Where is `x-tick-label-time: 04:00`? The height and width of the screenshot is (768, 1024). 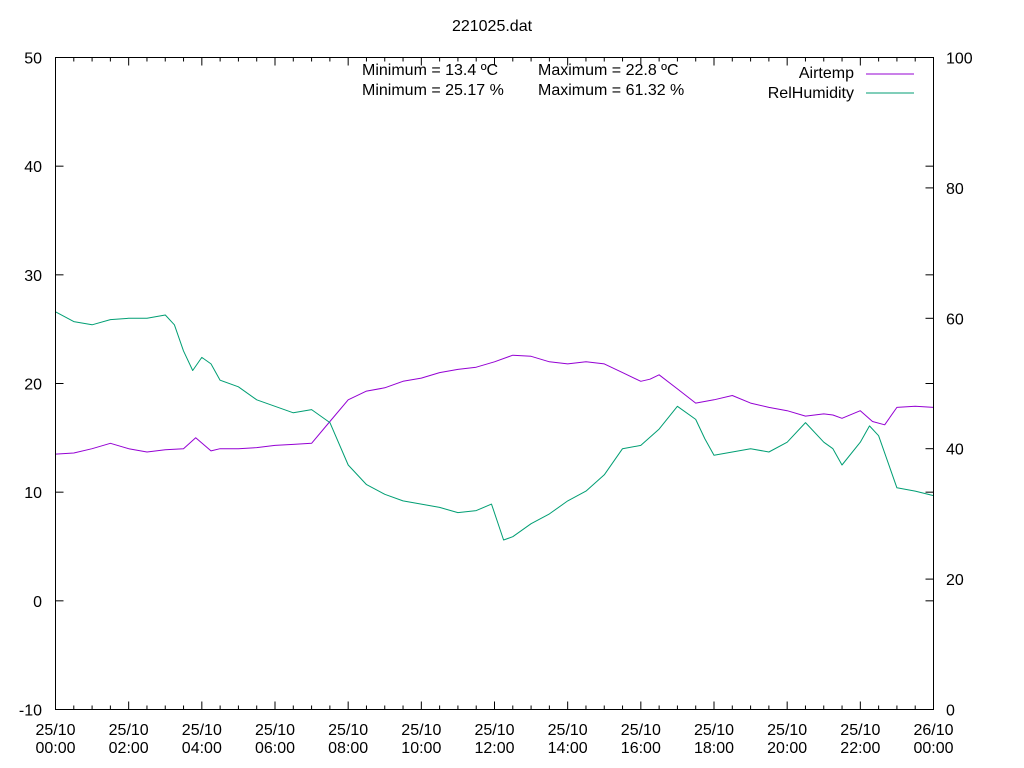
x-tick-label-time: 04:00 is located at coordinates (202, 748).